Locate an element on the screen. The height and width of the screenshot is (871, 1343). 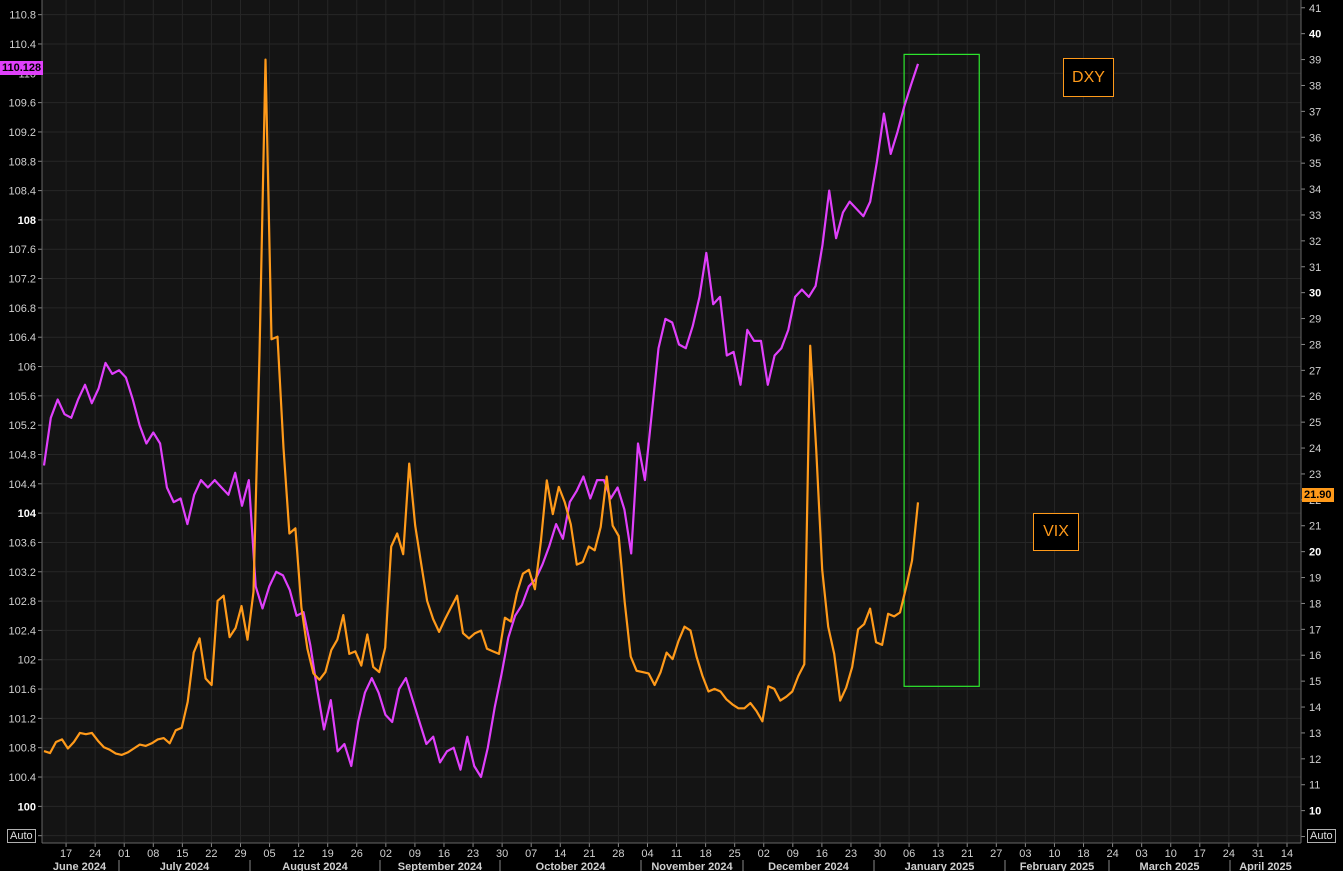
x-tick-label: 04 is located at coordinates (647, 854).